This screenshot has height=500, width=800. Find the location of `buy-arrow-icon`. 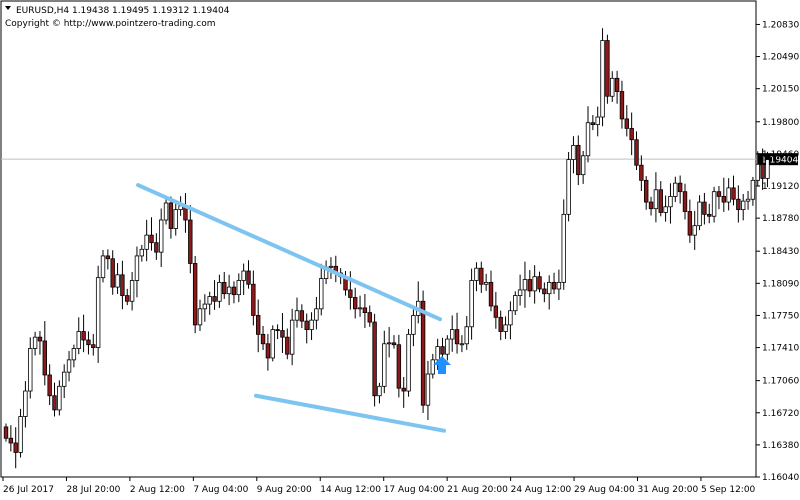

buy-arrow-icon is located at coordinates (442, 365).